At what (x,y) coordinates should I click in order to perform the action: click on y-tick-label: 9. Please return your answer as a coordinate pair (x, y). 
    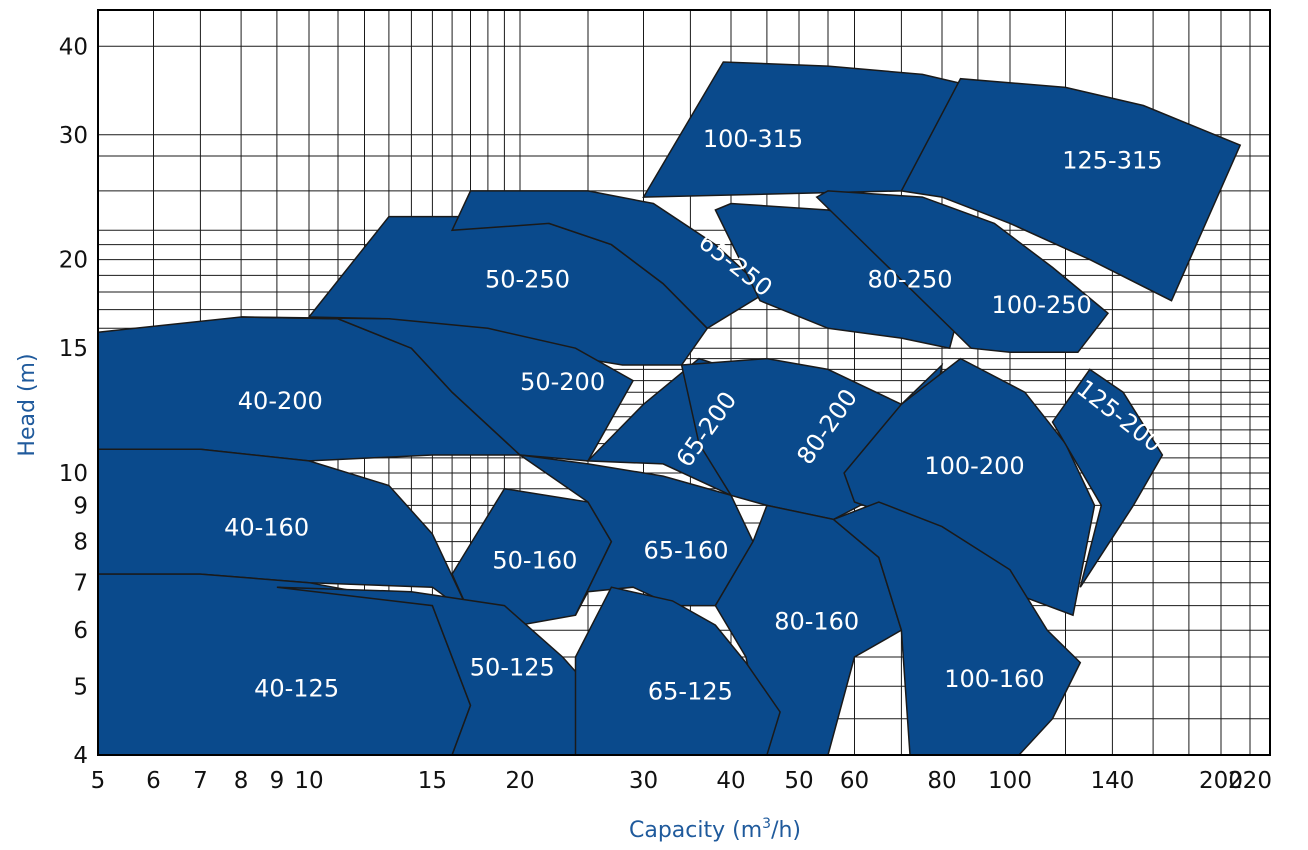
    Looking at the image, I should click on (80, 506).